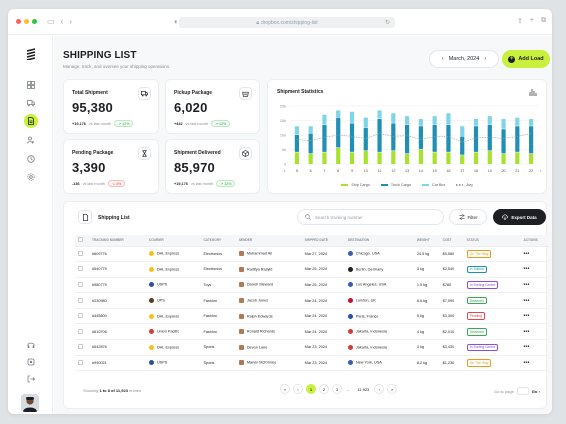  I want to click on sidebar-item-dashboard, so click(31, 85).